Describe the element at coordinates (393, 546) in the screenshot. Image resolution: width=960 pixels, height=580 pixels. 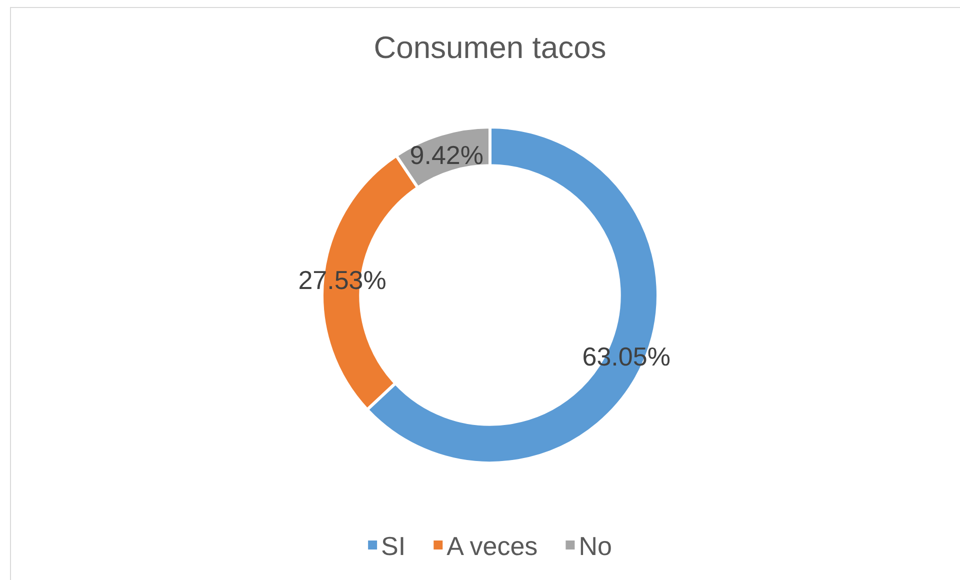
I see `legend-label: SI` at that location.